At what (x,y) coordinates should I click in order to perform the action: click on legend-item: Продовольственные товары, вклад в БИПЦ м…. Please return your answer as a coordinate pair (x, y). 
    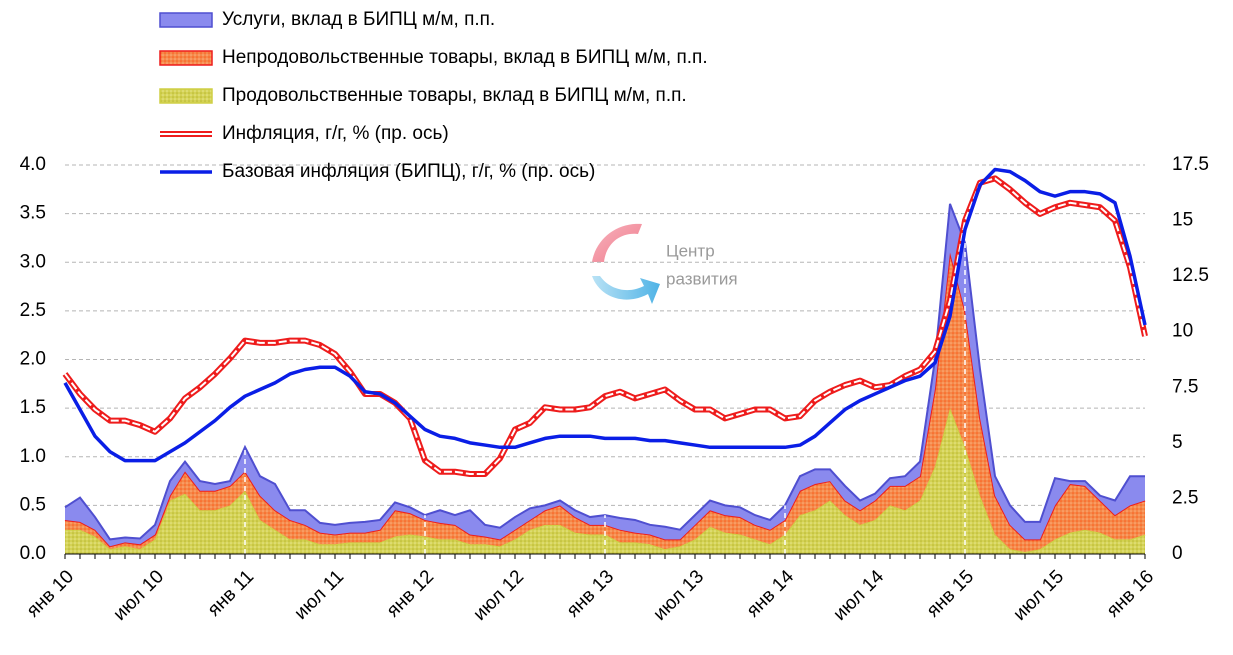
    Looking at the image, I should click on (423, 95).